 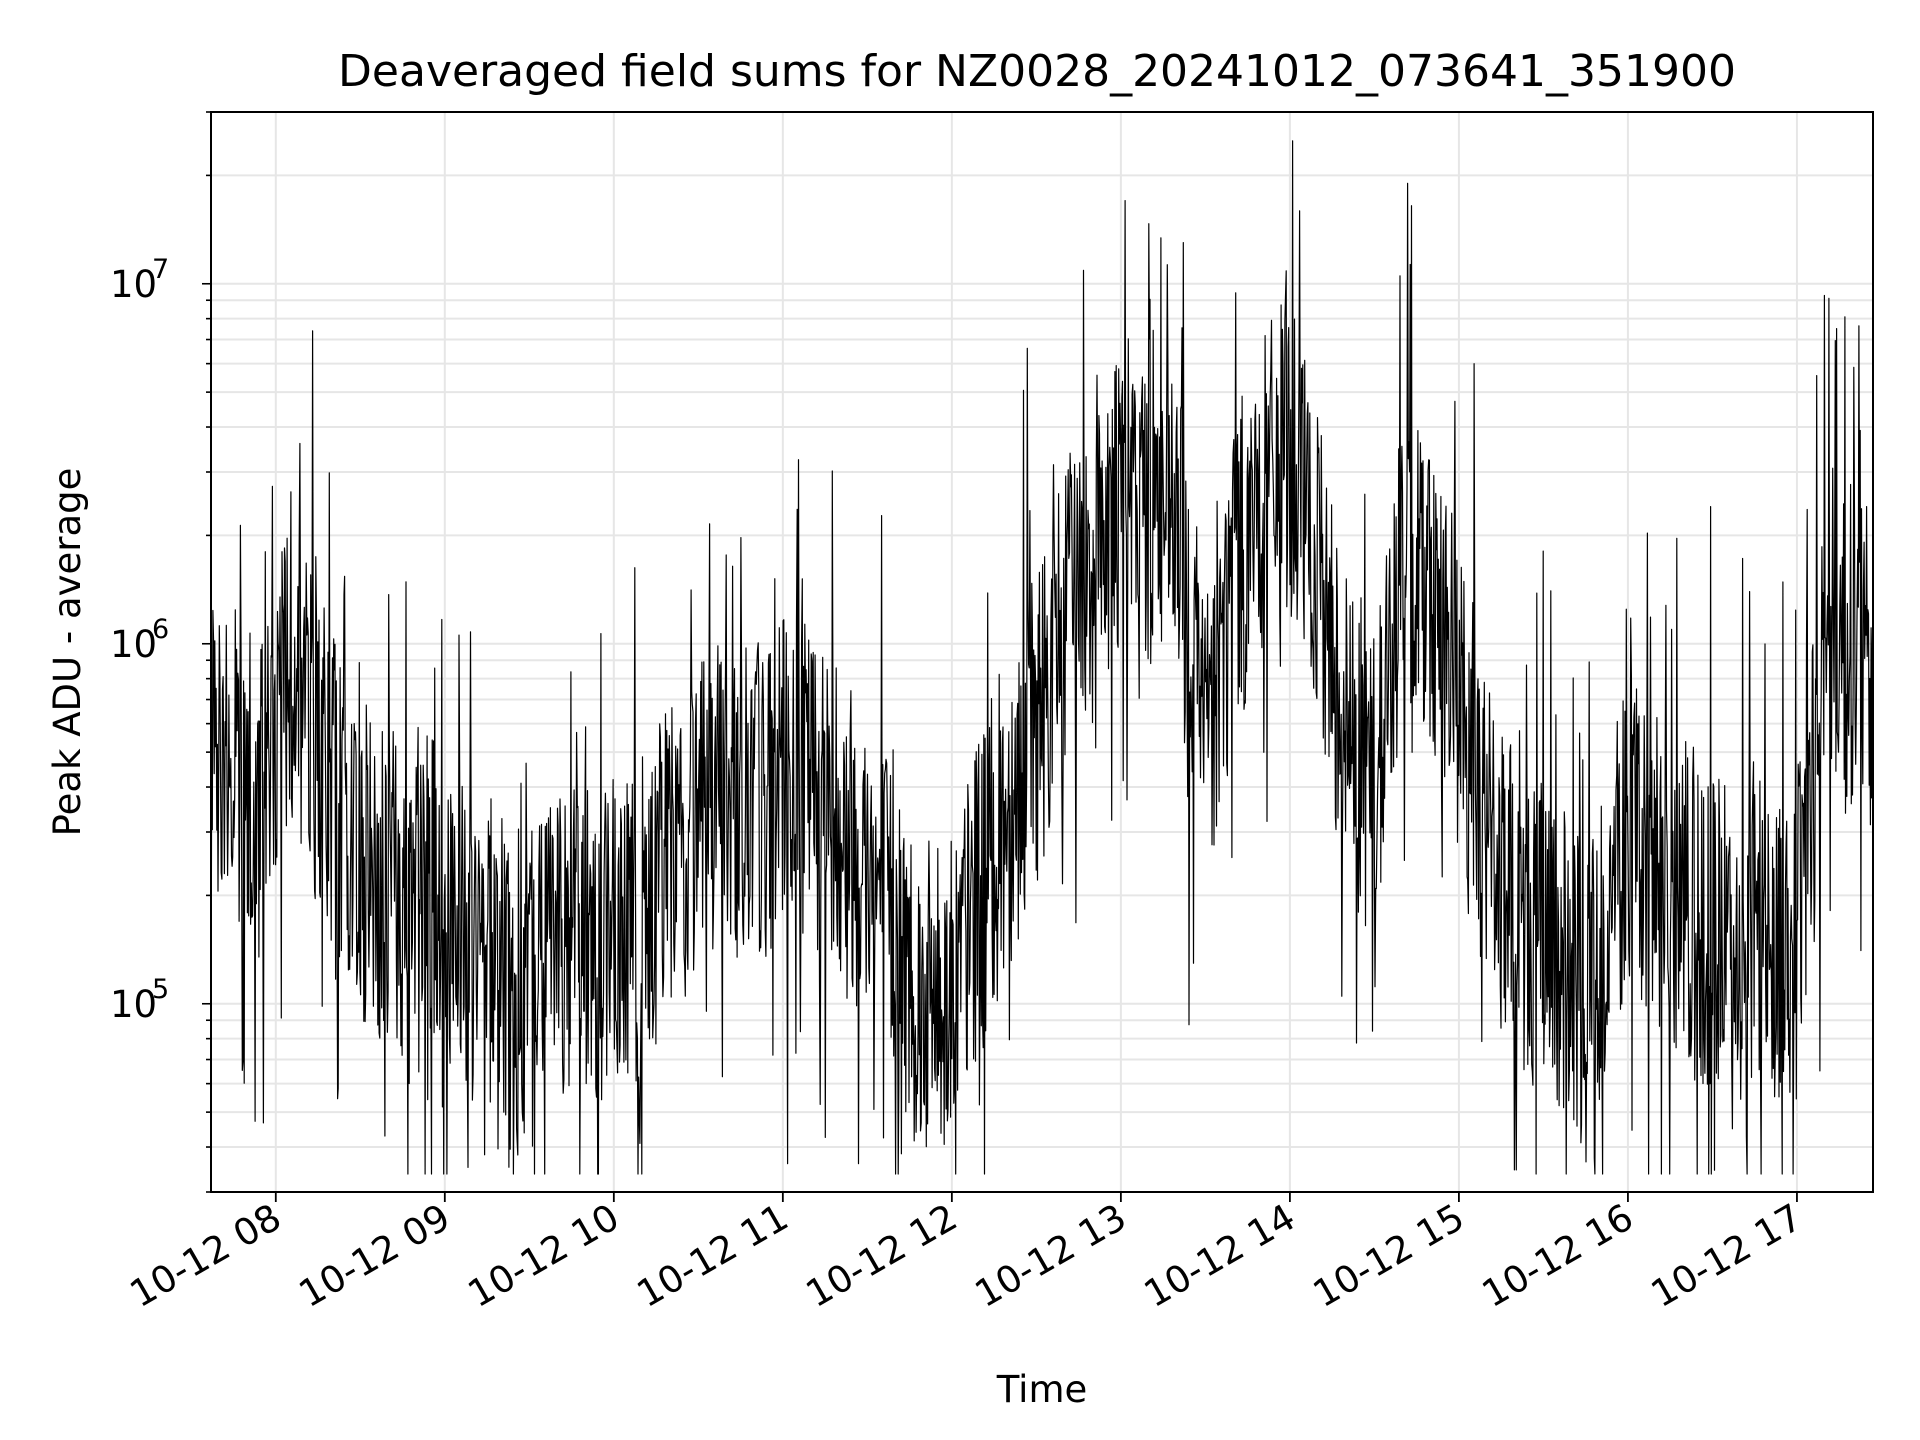 I want to click on x-axis-label: Time, so click(x=1042, y=1389).